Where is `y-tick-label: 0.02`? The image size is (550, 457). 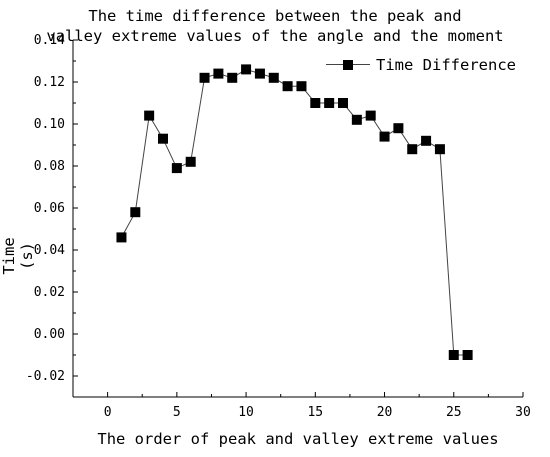 y-tick-label: 0.02 is located at coordinates (49, 292).